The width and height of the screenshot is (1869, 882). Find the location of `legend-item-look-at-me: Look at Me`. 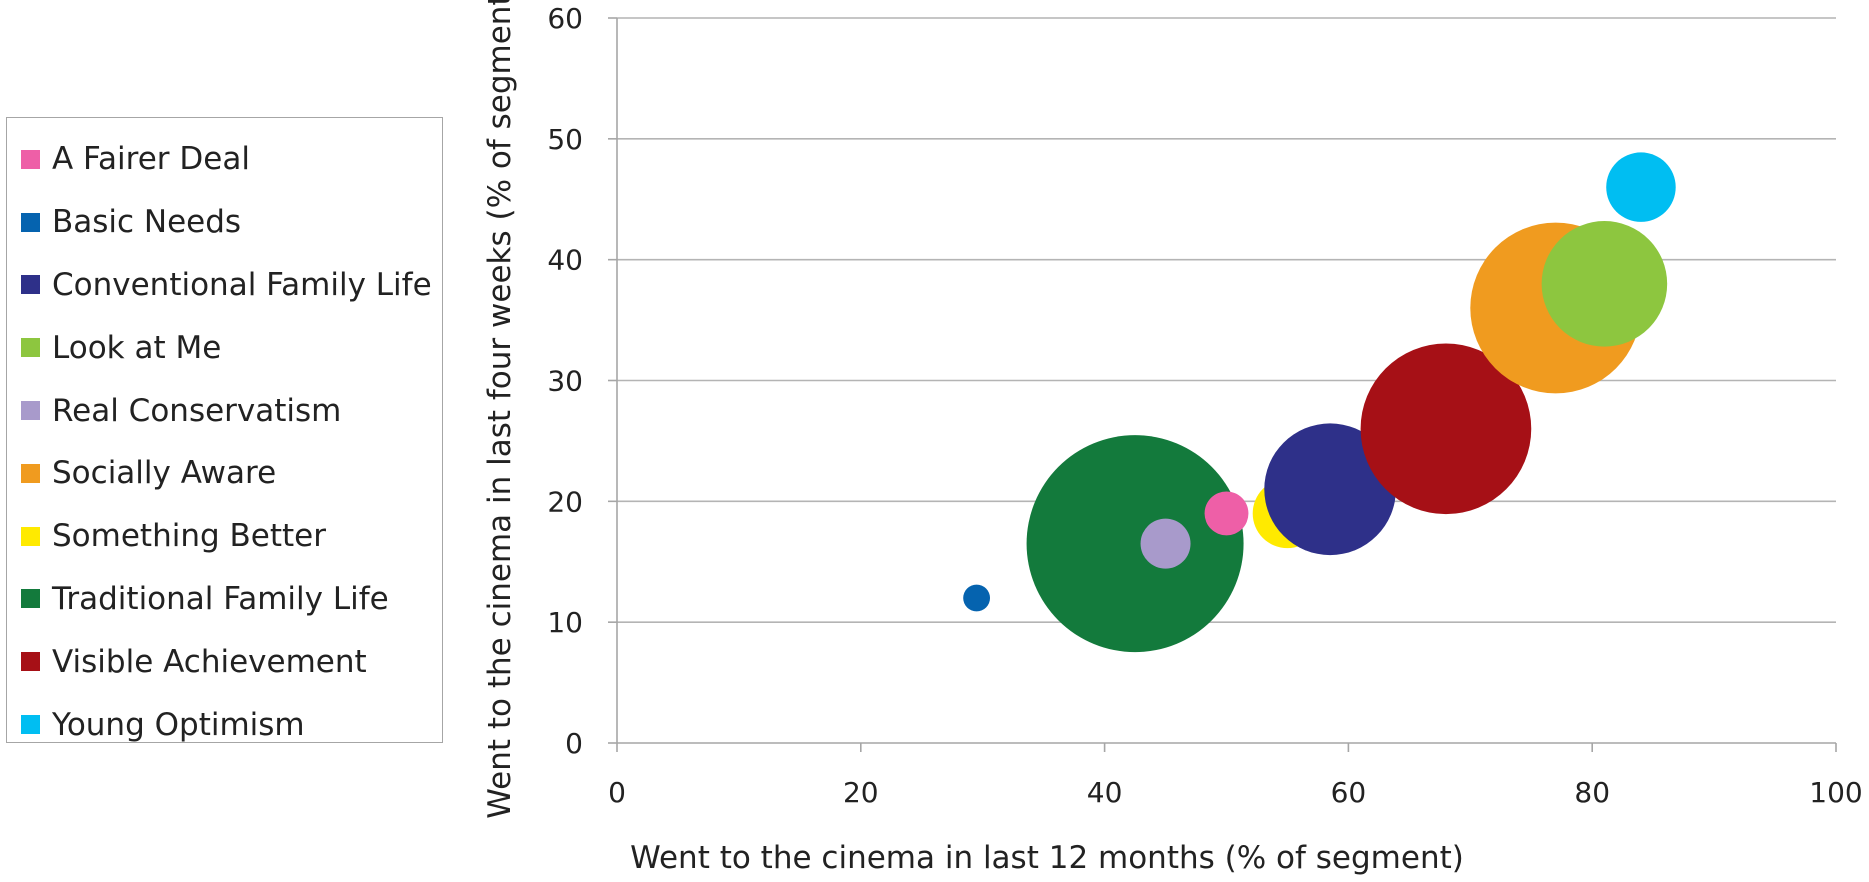

legend-item-look-at-me: Look at Me is located at coordinates (224, 347).